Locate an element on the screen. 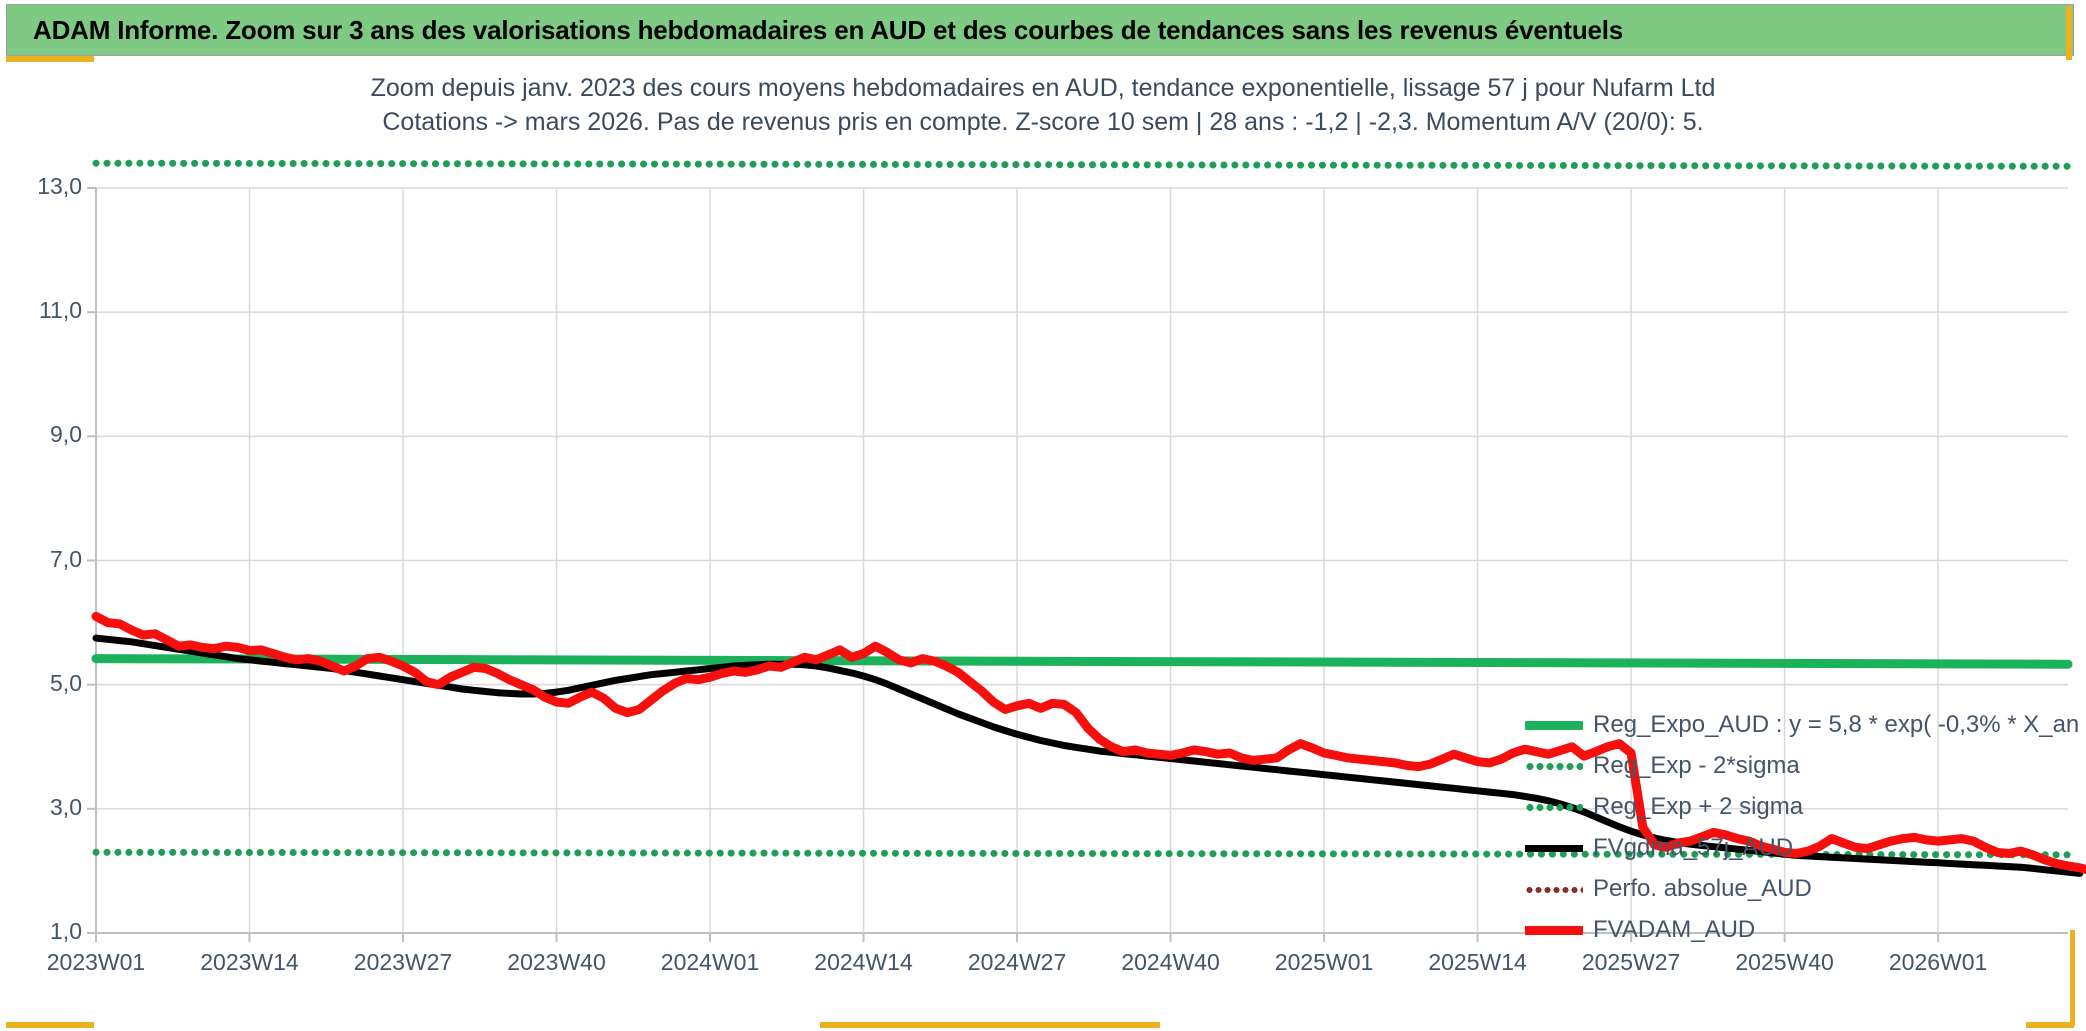 This screenshot has width=2086, height=1031. y-axis-tick-label: 13,0 is located at coordinates (59, 186).